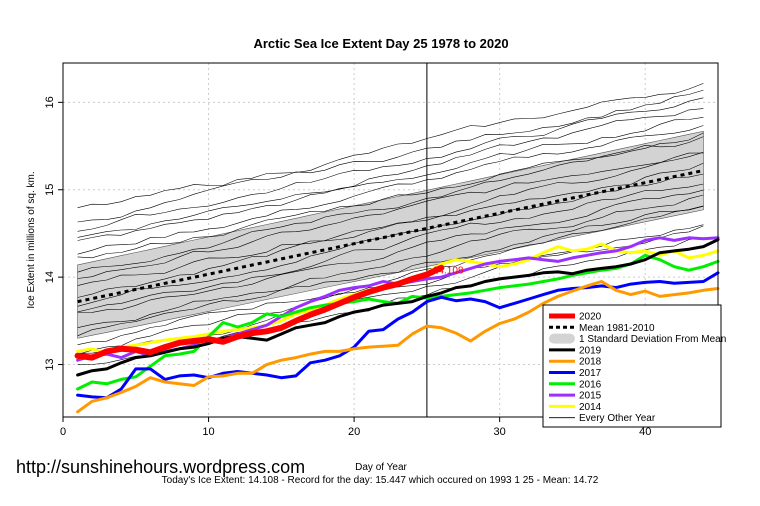 This screenshot has width=760, height=506. I want to click on x-tick-label: 20, so click(354, 432).